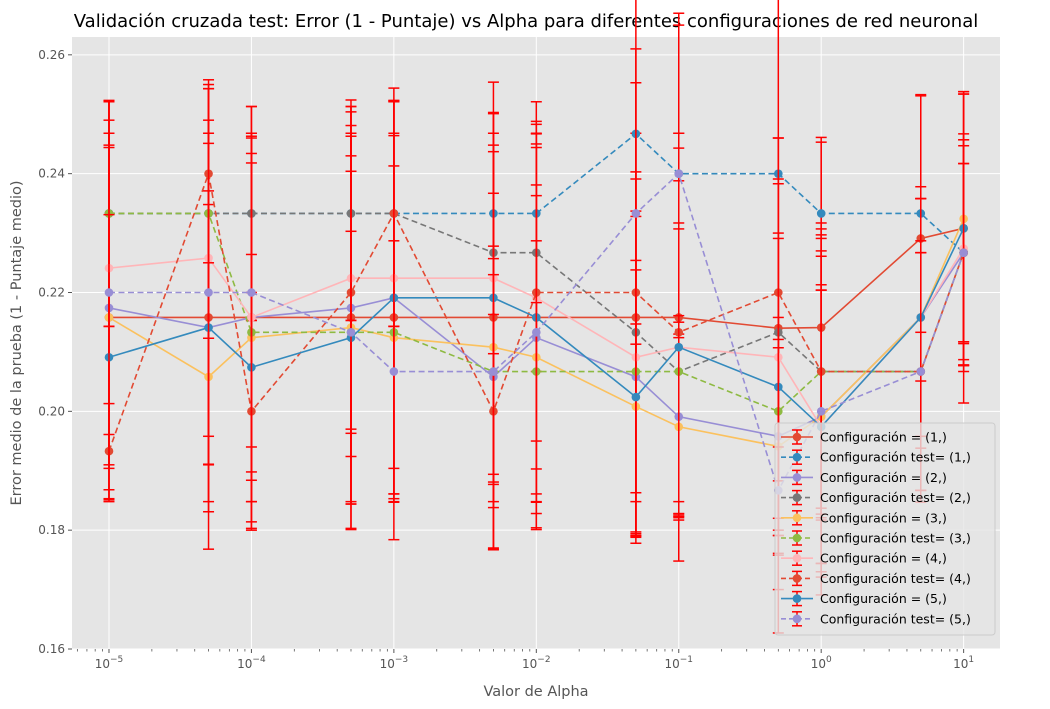 This screenshot has height=709, width=1050. Describe the element at coordinates (51, 292) in the screenshot. I see `y-tick-label: 0.22` at that location.